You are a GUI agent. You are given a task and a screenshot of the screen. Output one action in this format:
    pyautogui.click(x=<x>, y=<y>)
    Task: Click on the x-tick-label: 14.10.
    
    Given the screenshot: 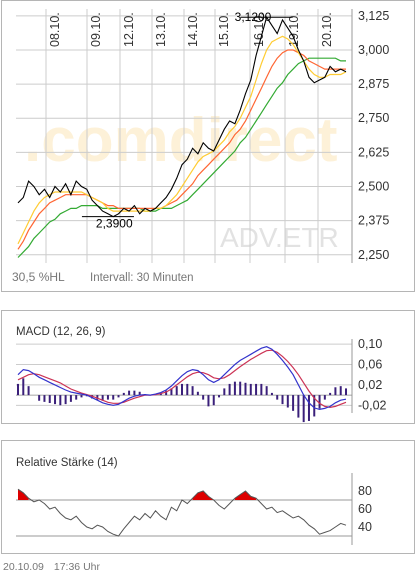 What is the action you would take?
    pyautogui.click(x=193, y=29)
    